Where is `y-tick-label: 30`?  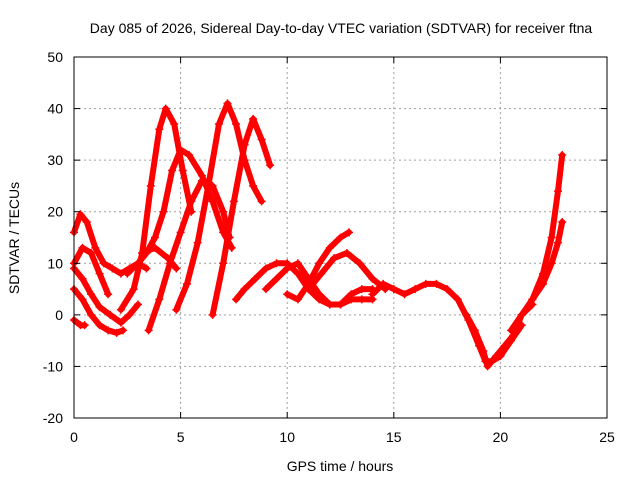 y-tick-label: 30 is located at coordinates (55, 160).